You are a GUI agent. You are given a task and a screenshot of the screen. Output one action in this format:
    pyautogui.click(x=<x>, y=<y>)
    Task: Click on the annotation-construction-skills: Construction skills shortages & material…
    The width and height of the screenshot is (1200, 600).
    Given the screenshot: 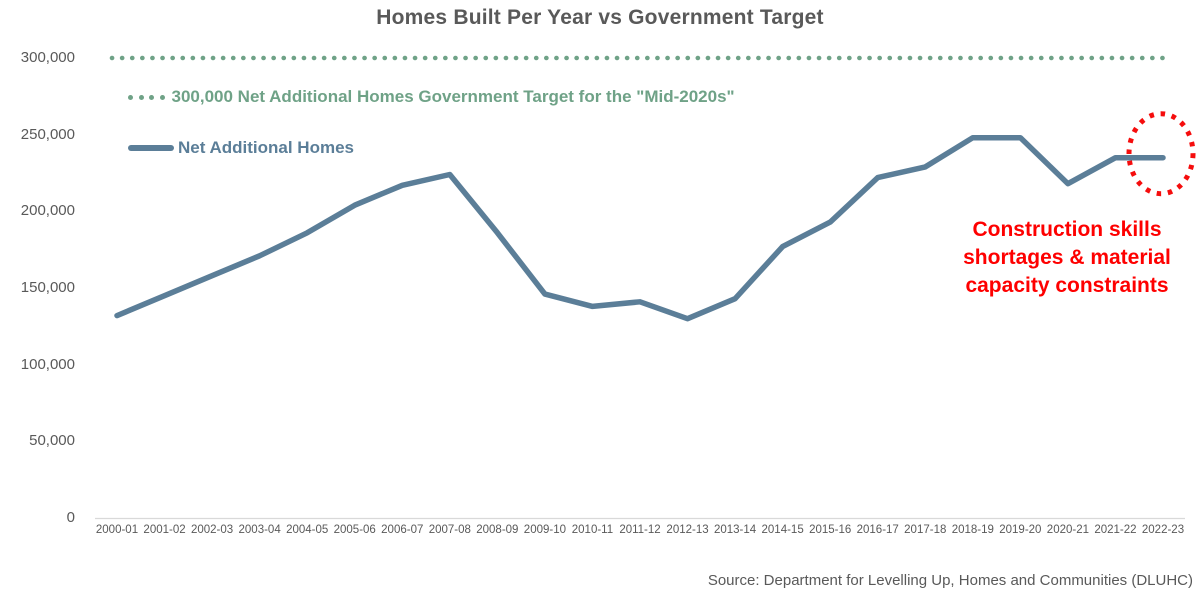 What is the action you would take?
    pyautogui.click(x=1067, y=257)
    